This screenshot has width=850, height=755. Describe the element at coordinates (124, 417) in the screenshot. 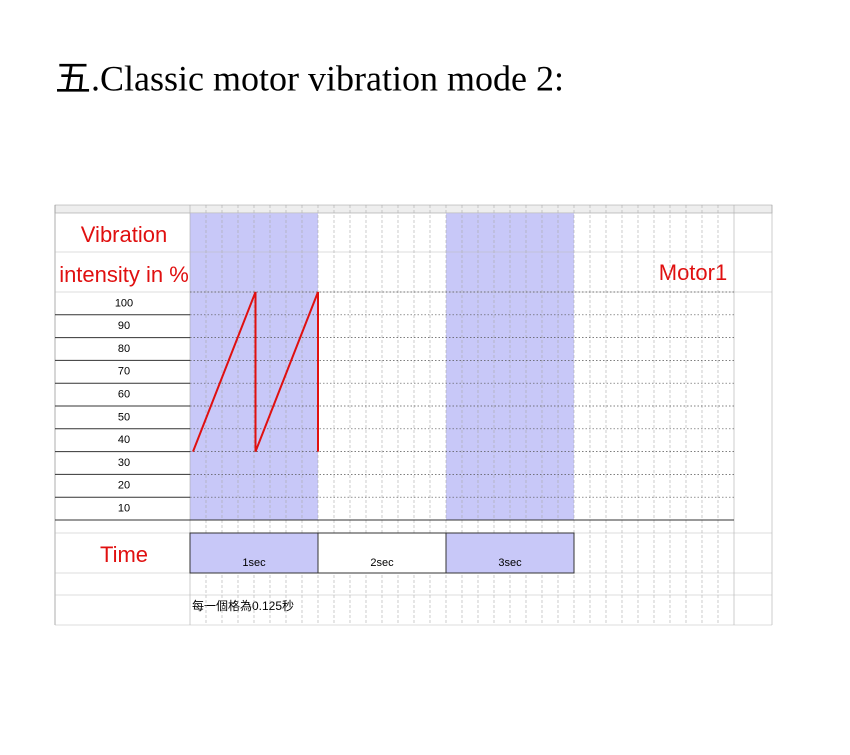

I see `y-tick-label: 50` at that location.